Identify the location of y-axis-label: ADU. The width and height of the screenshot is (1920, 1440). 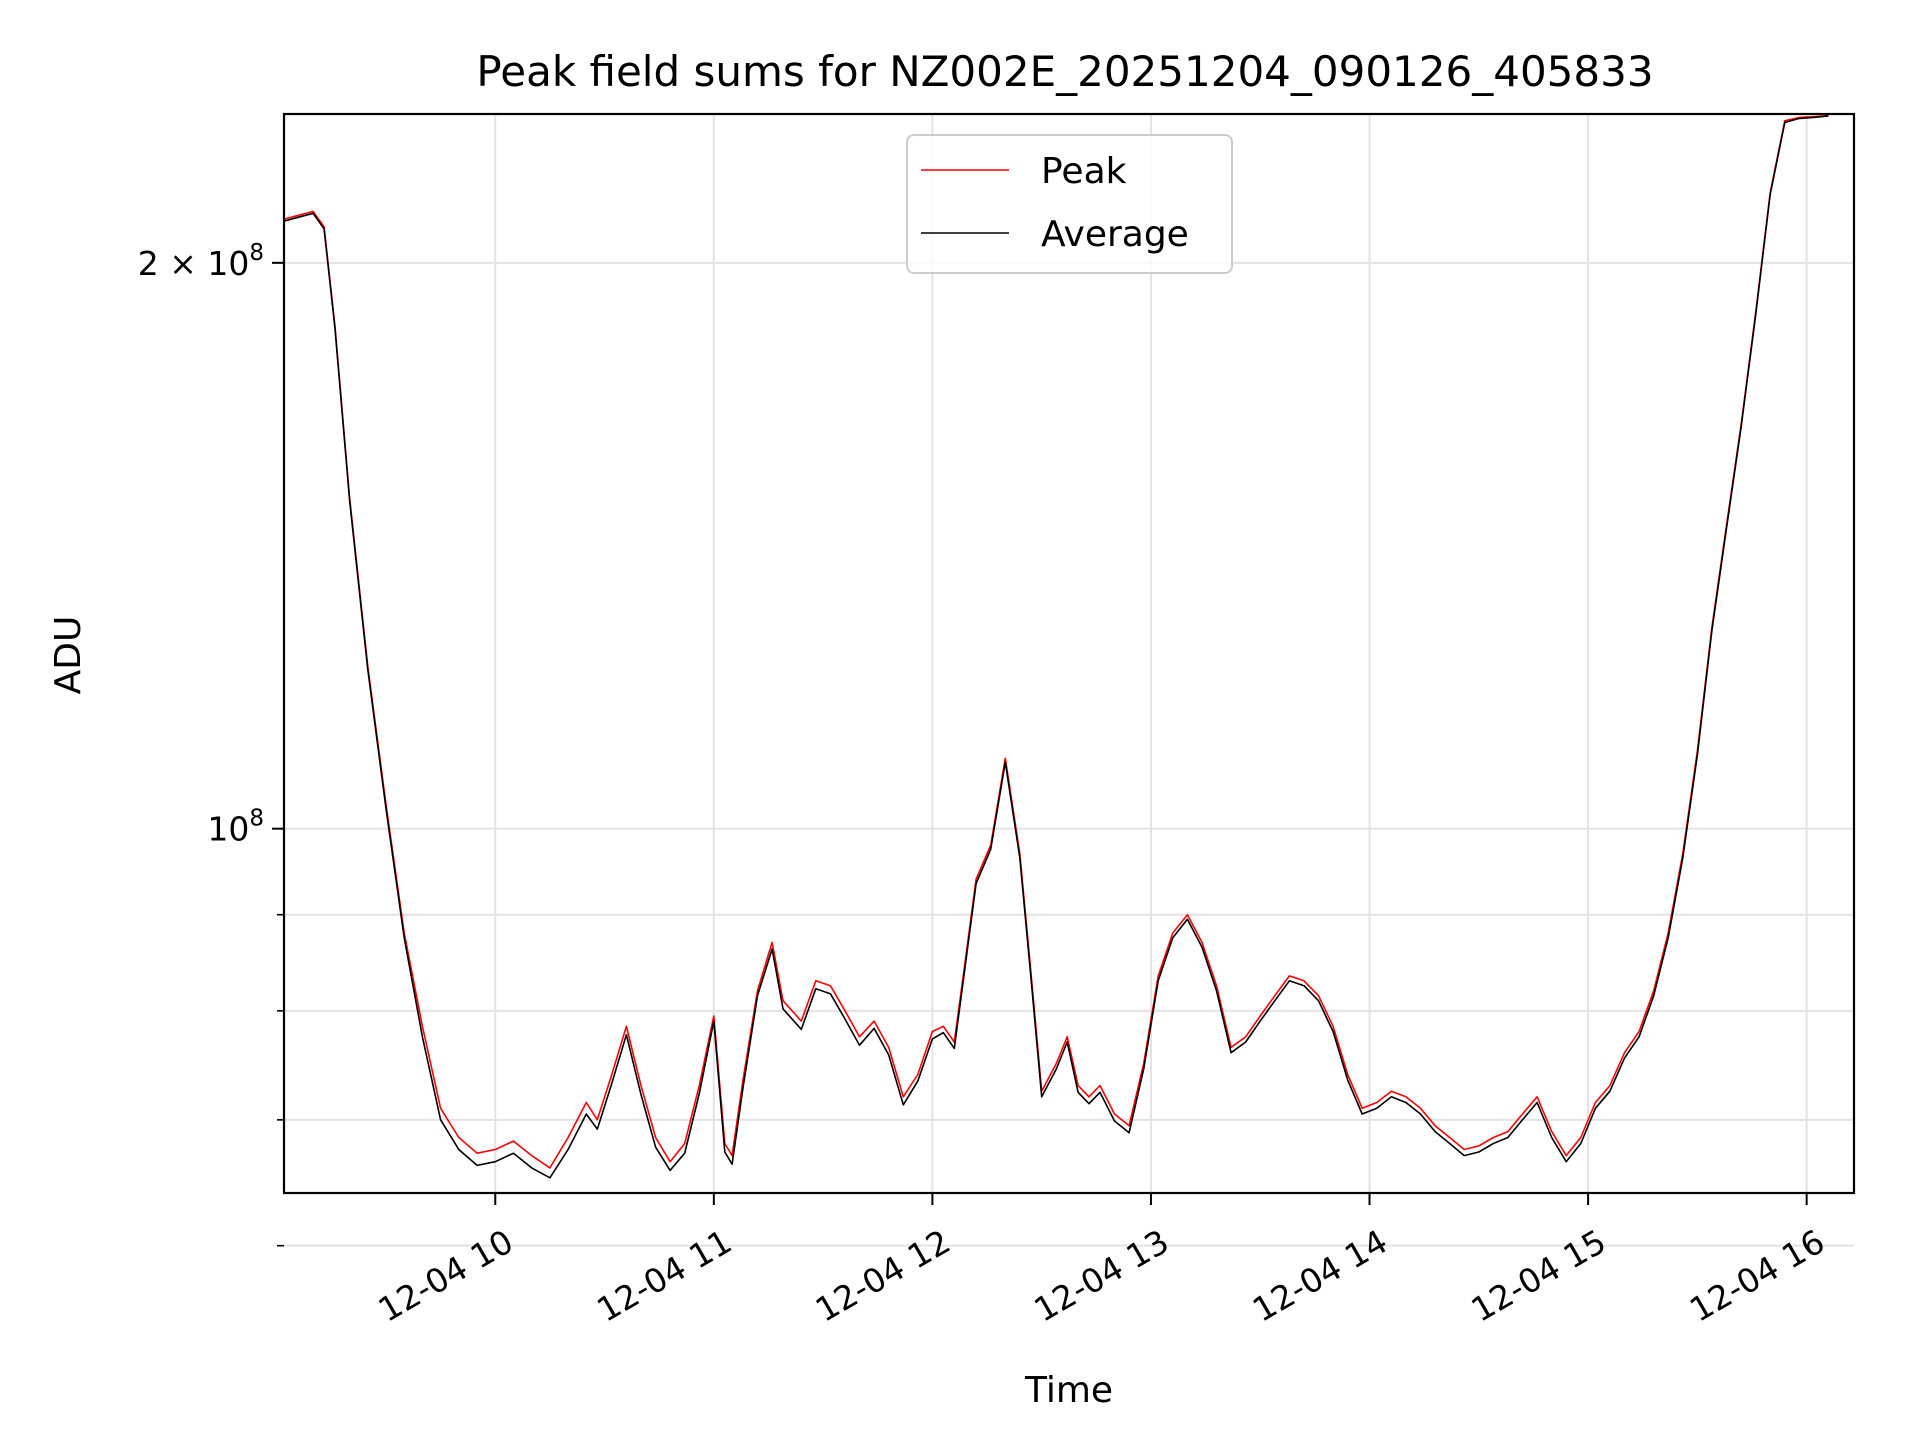
(68, 655).